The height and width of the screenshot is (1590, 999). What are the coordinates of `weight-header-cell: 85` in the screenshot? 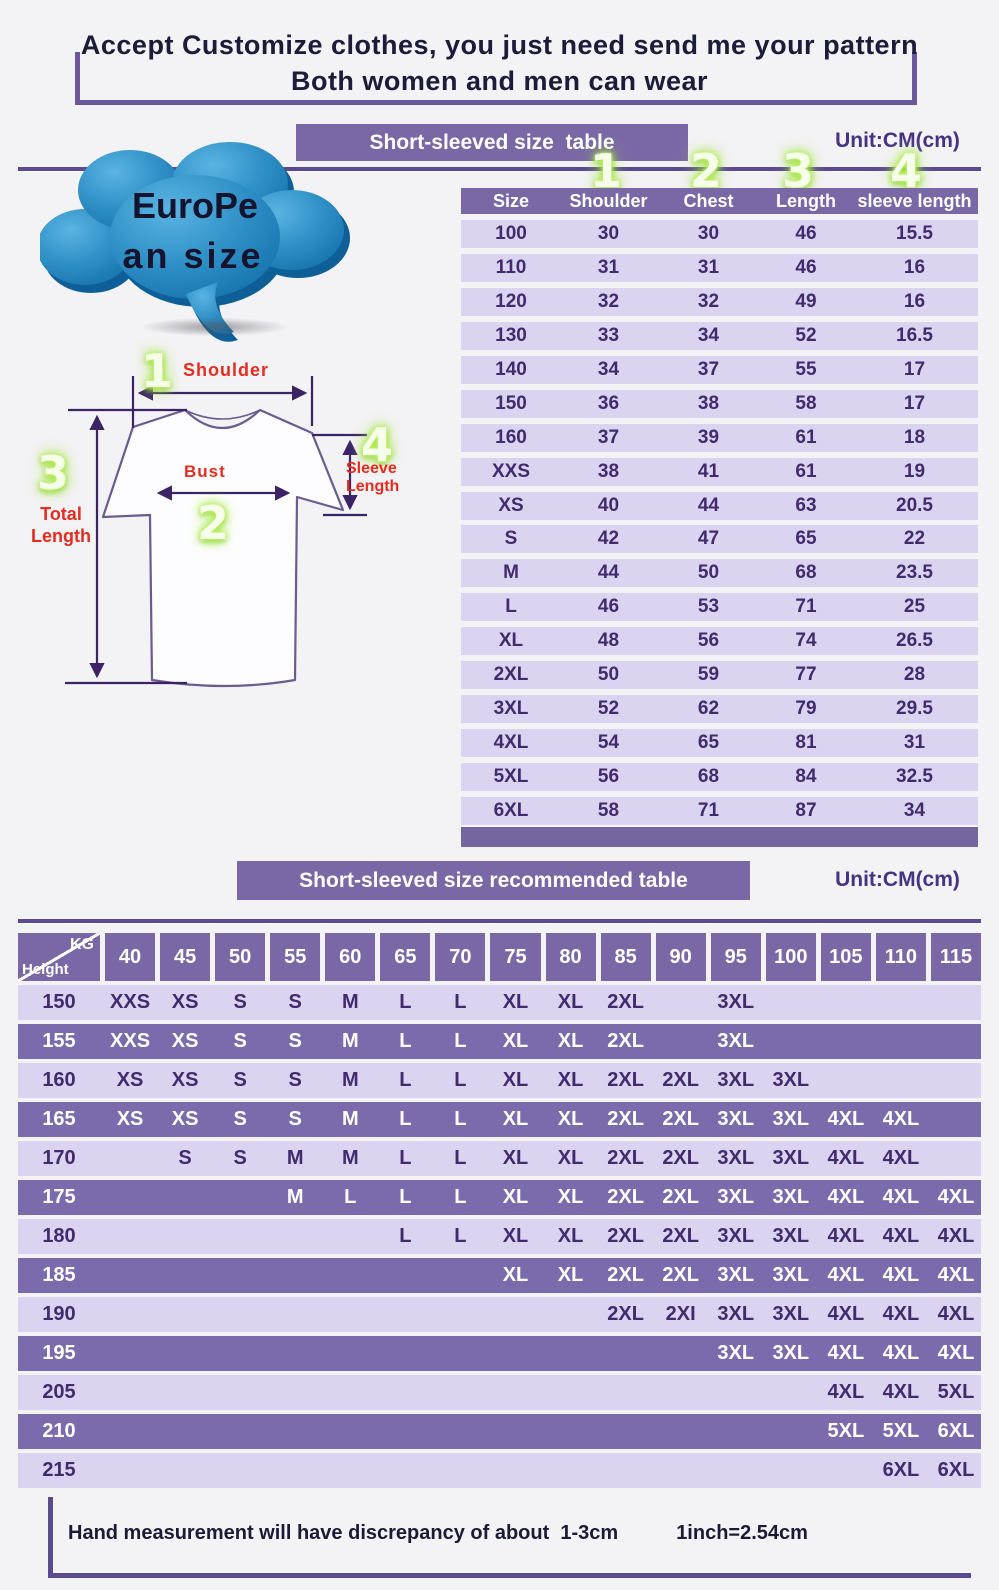 It's located at (625, 957).